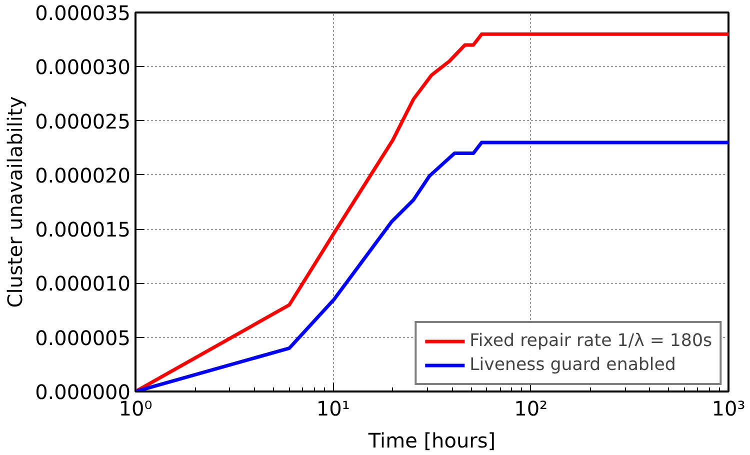  Describe the element at coordinates (531, 408) in the screenshot. I see `x-tick-label: 10²` at that location.